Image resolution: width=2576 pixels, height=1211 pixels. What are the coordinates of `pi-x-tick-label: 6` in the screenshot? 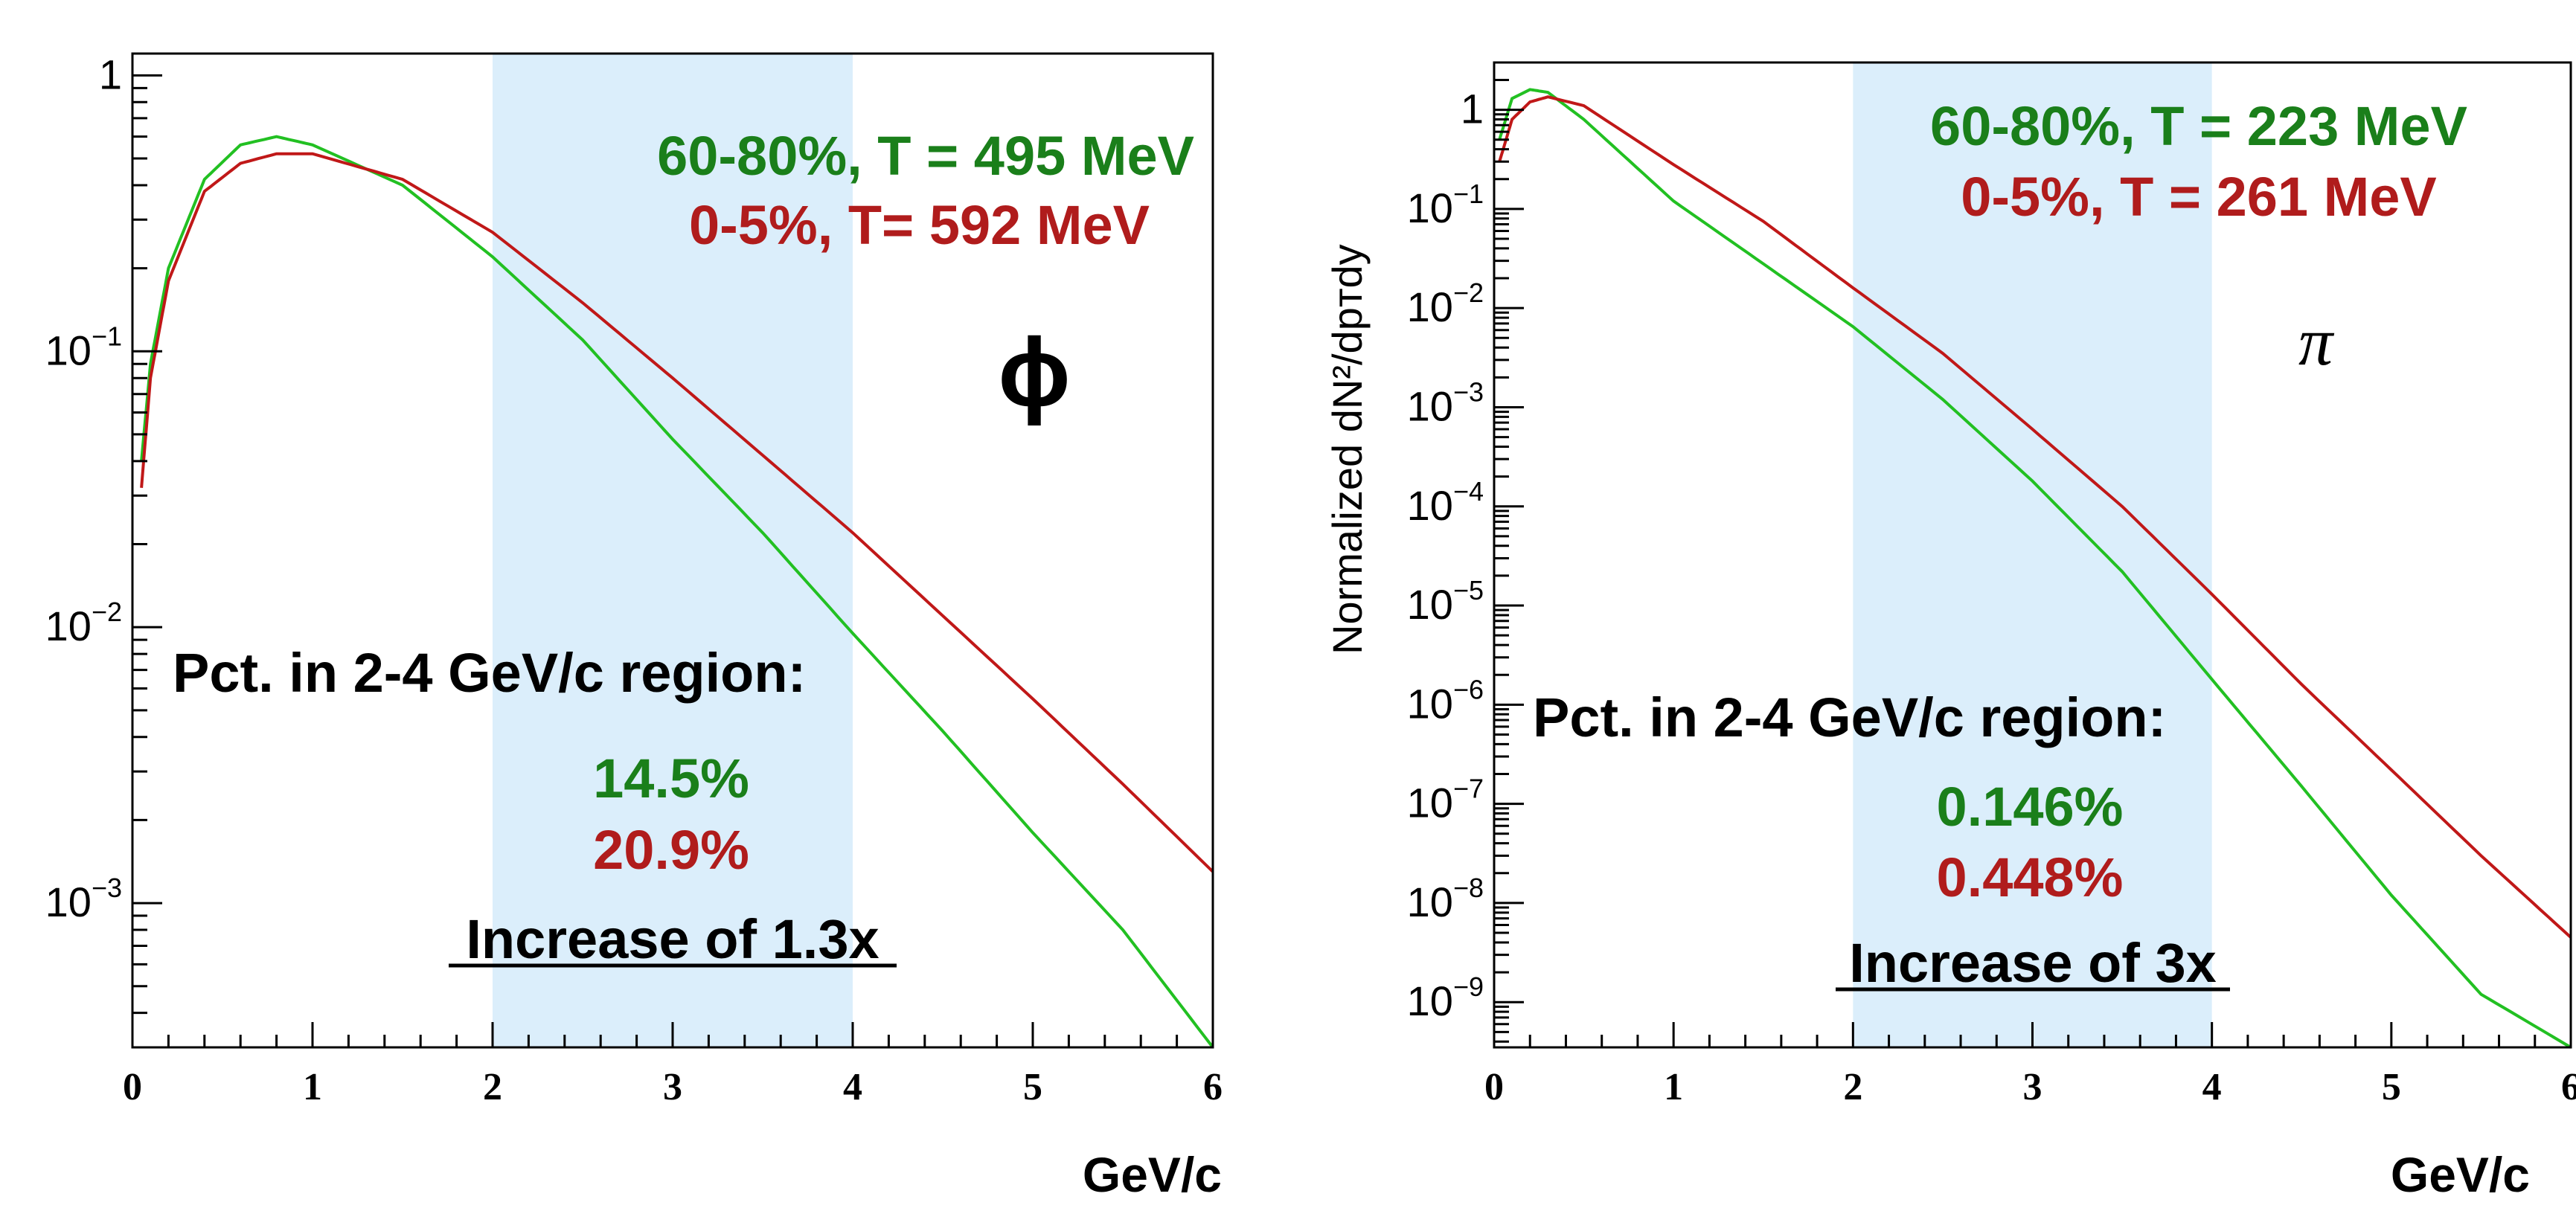 It's located at (2568, 1087).